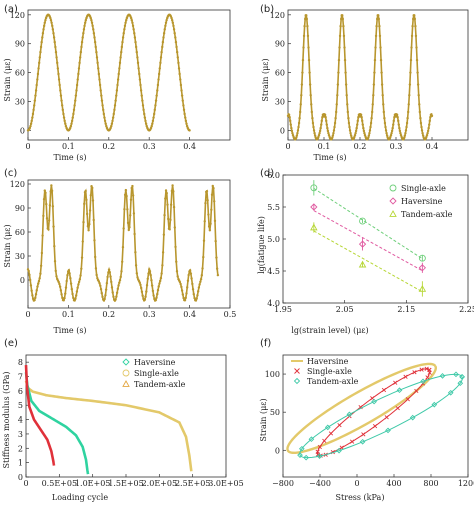 The width and height of the screenshot is (474, 505). Describe the element at coordinates (360, 77) in the screenshot. I see `waveform-line-b` at that location.